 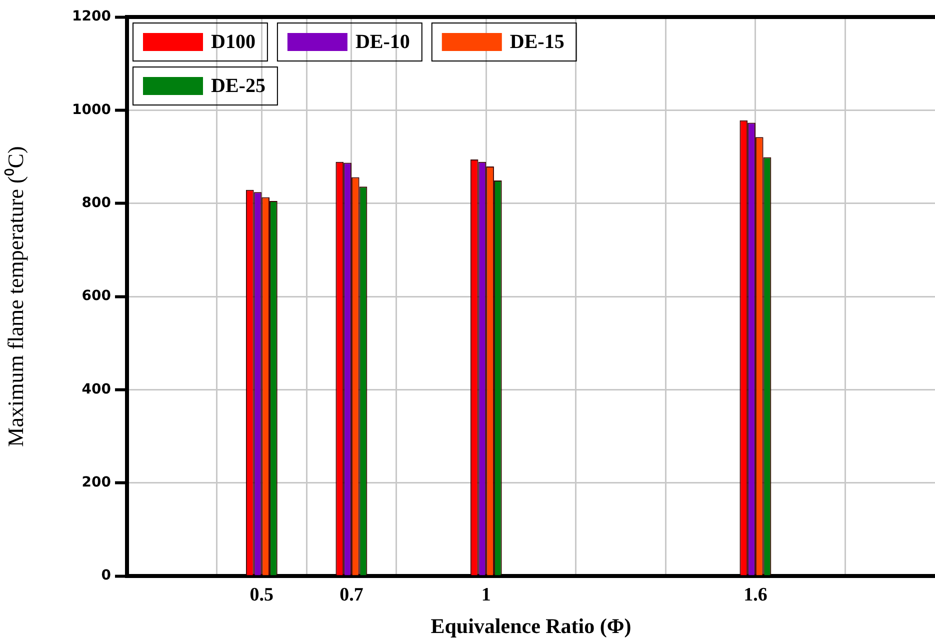 I want to click on y-tick-label: 0, so click(x=106, y=576).